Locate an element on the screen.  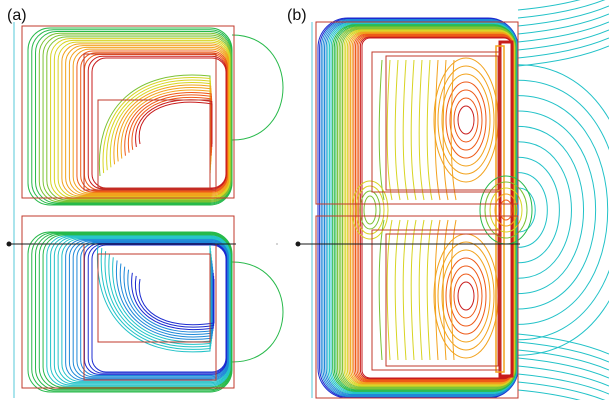
panel-b-lower-coil-outline is located at coordinates (442, 300).